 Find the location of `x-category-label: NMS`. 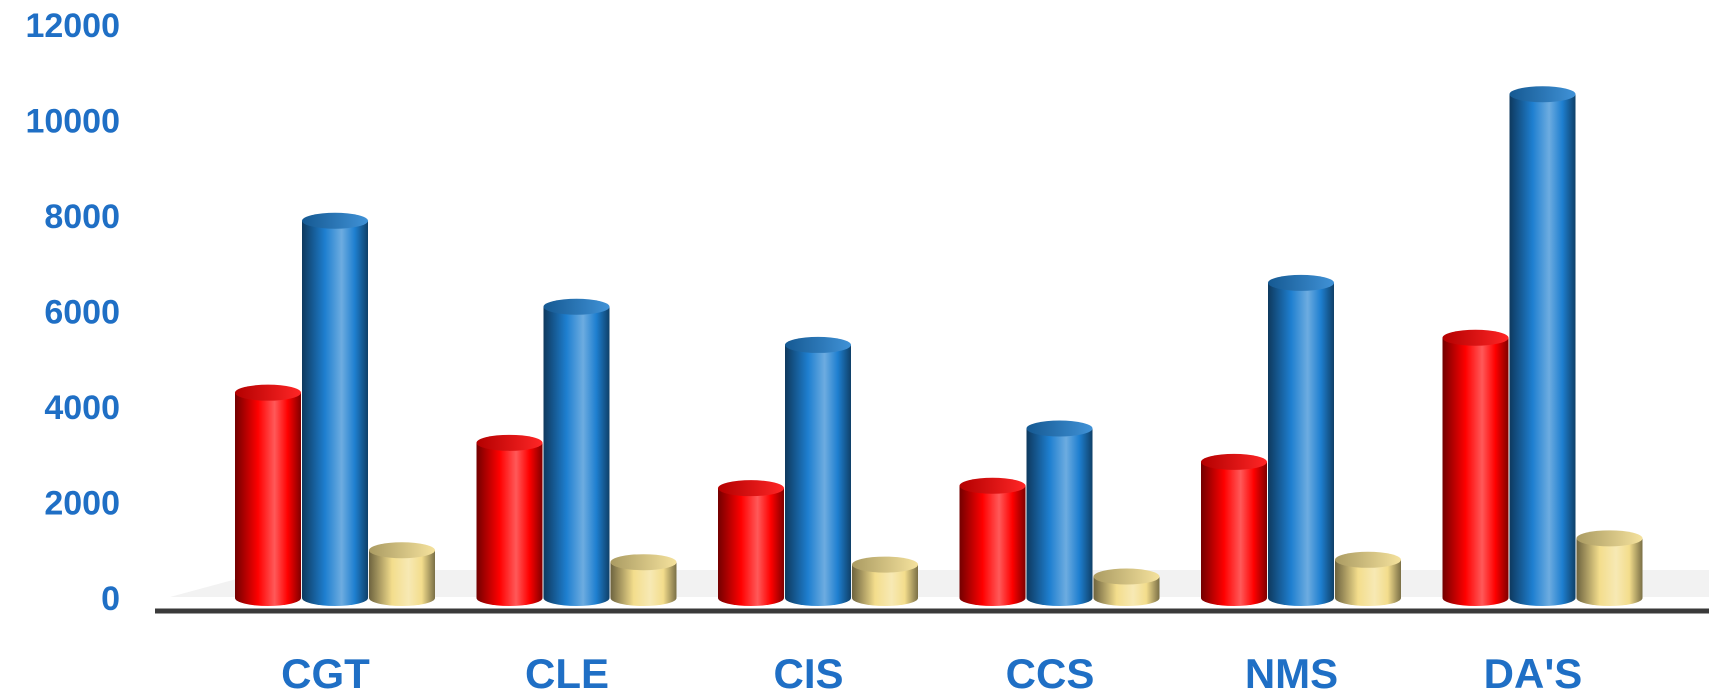

x-category-label: NMS is located at coordinates (1291, 673).